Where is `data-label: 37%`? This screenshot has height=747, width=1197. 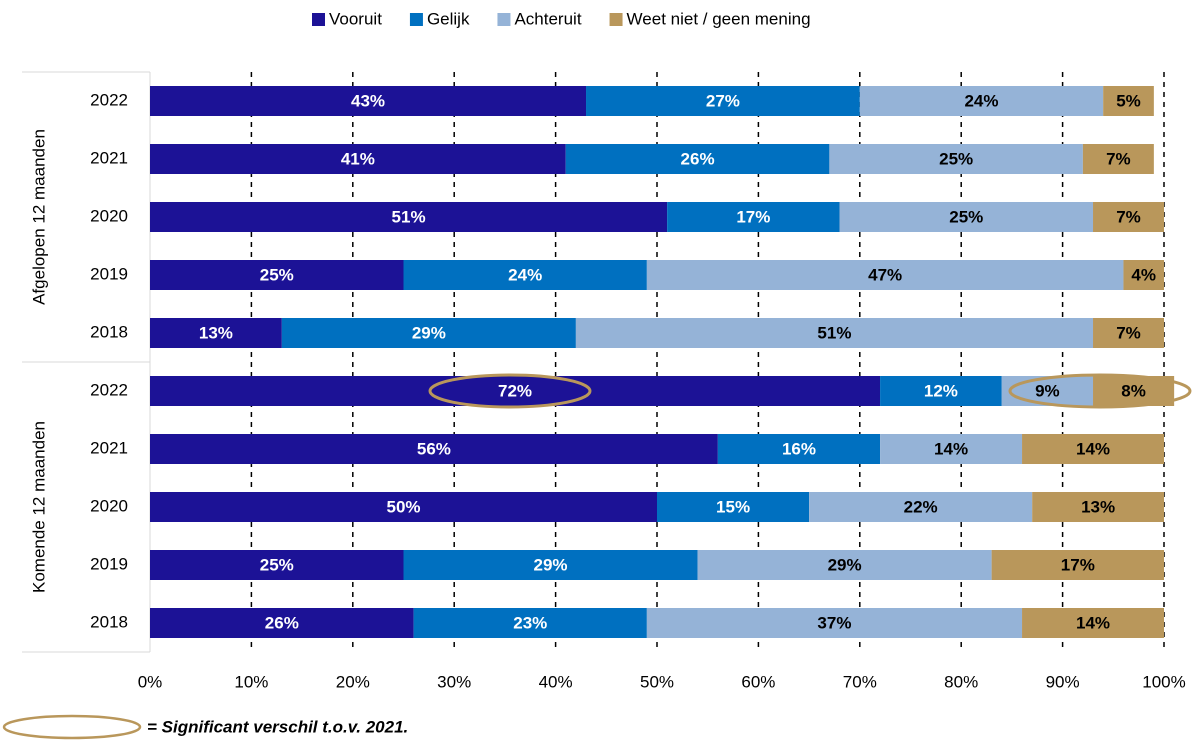 data-label: 37% is located at coordinates (834, 622).